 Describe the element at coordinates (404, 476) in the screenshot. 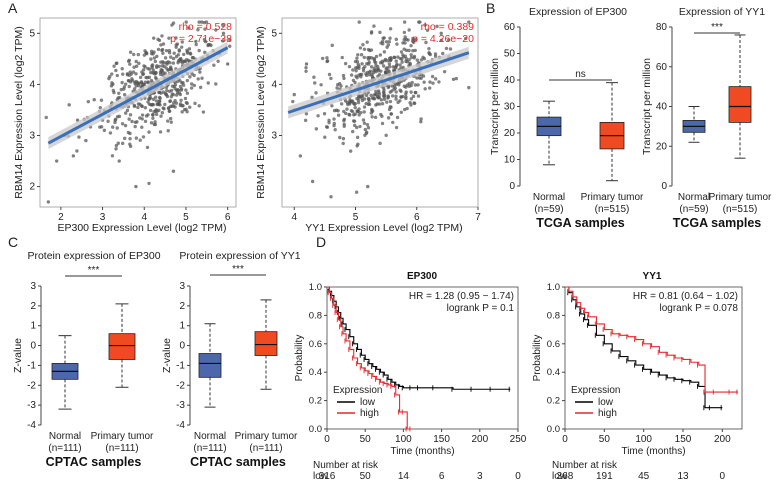

I see `risk-count: 14` at that location.